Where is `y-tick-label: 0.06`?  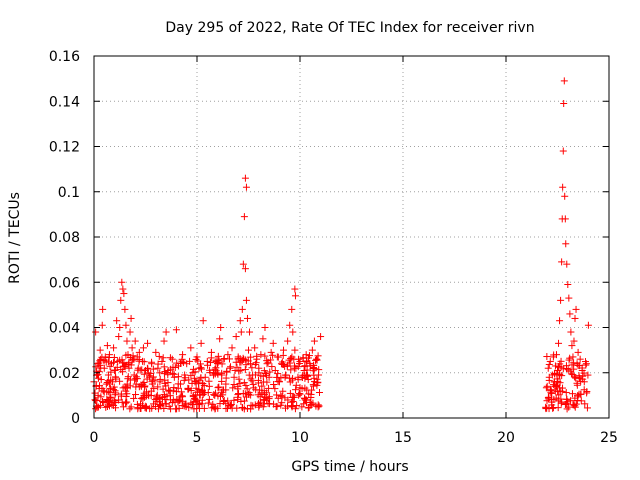
y-tick-label: 0.06 is located at coordinates (64, 283).